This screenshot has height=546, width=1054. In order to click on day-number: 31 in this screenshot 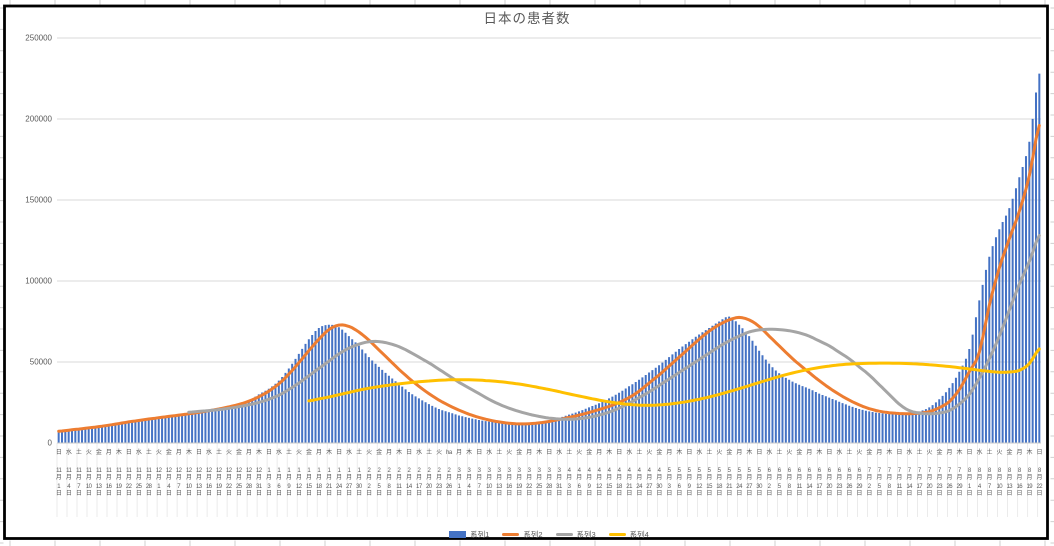, I will do `click(258, 487)`.